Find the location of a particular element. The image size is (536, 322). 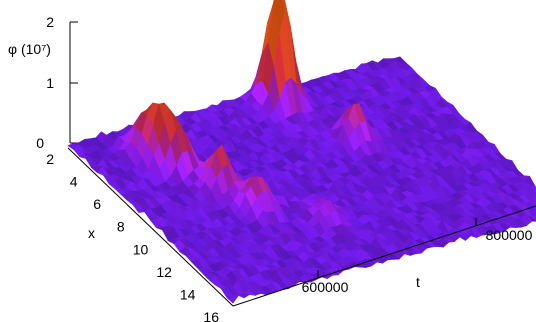

x-tick-label: 16 is located at coordinates (211, 315).